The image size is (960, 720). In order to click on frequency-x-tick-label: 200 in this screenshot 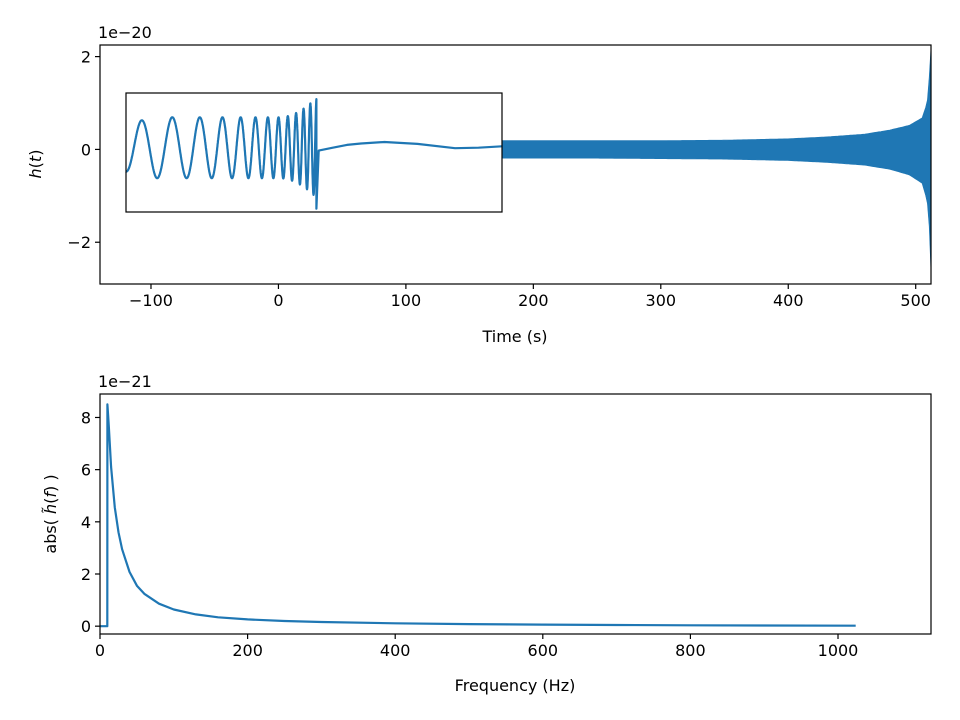, I will do `click(247, 650)`.